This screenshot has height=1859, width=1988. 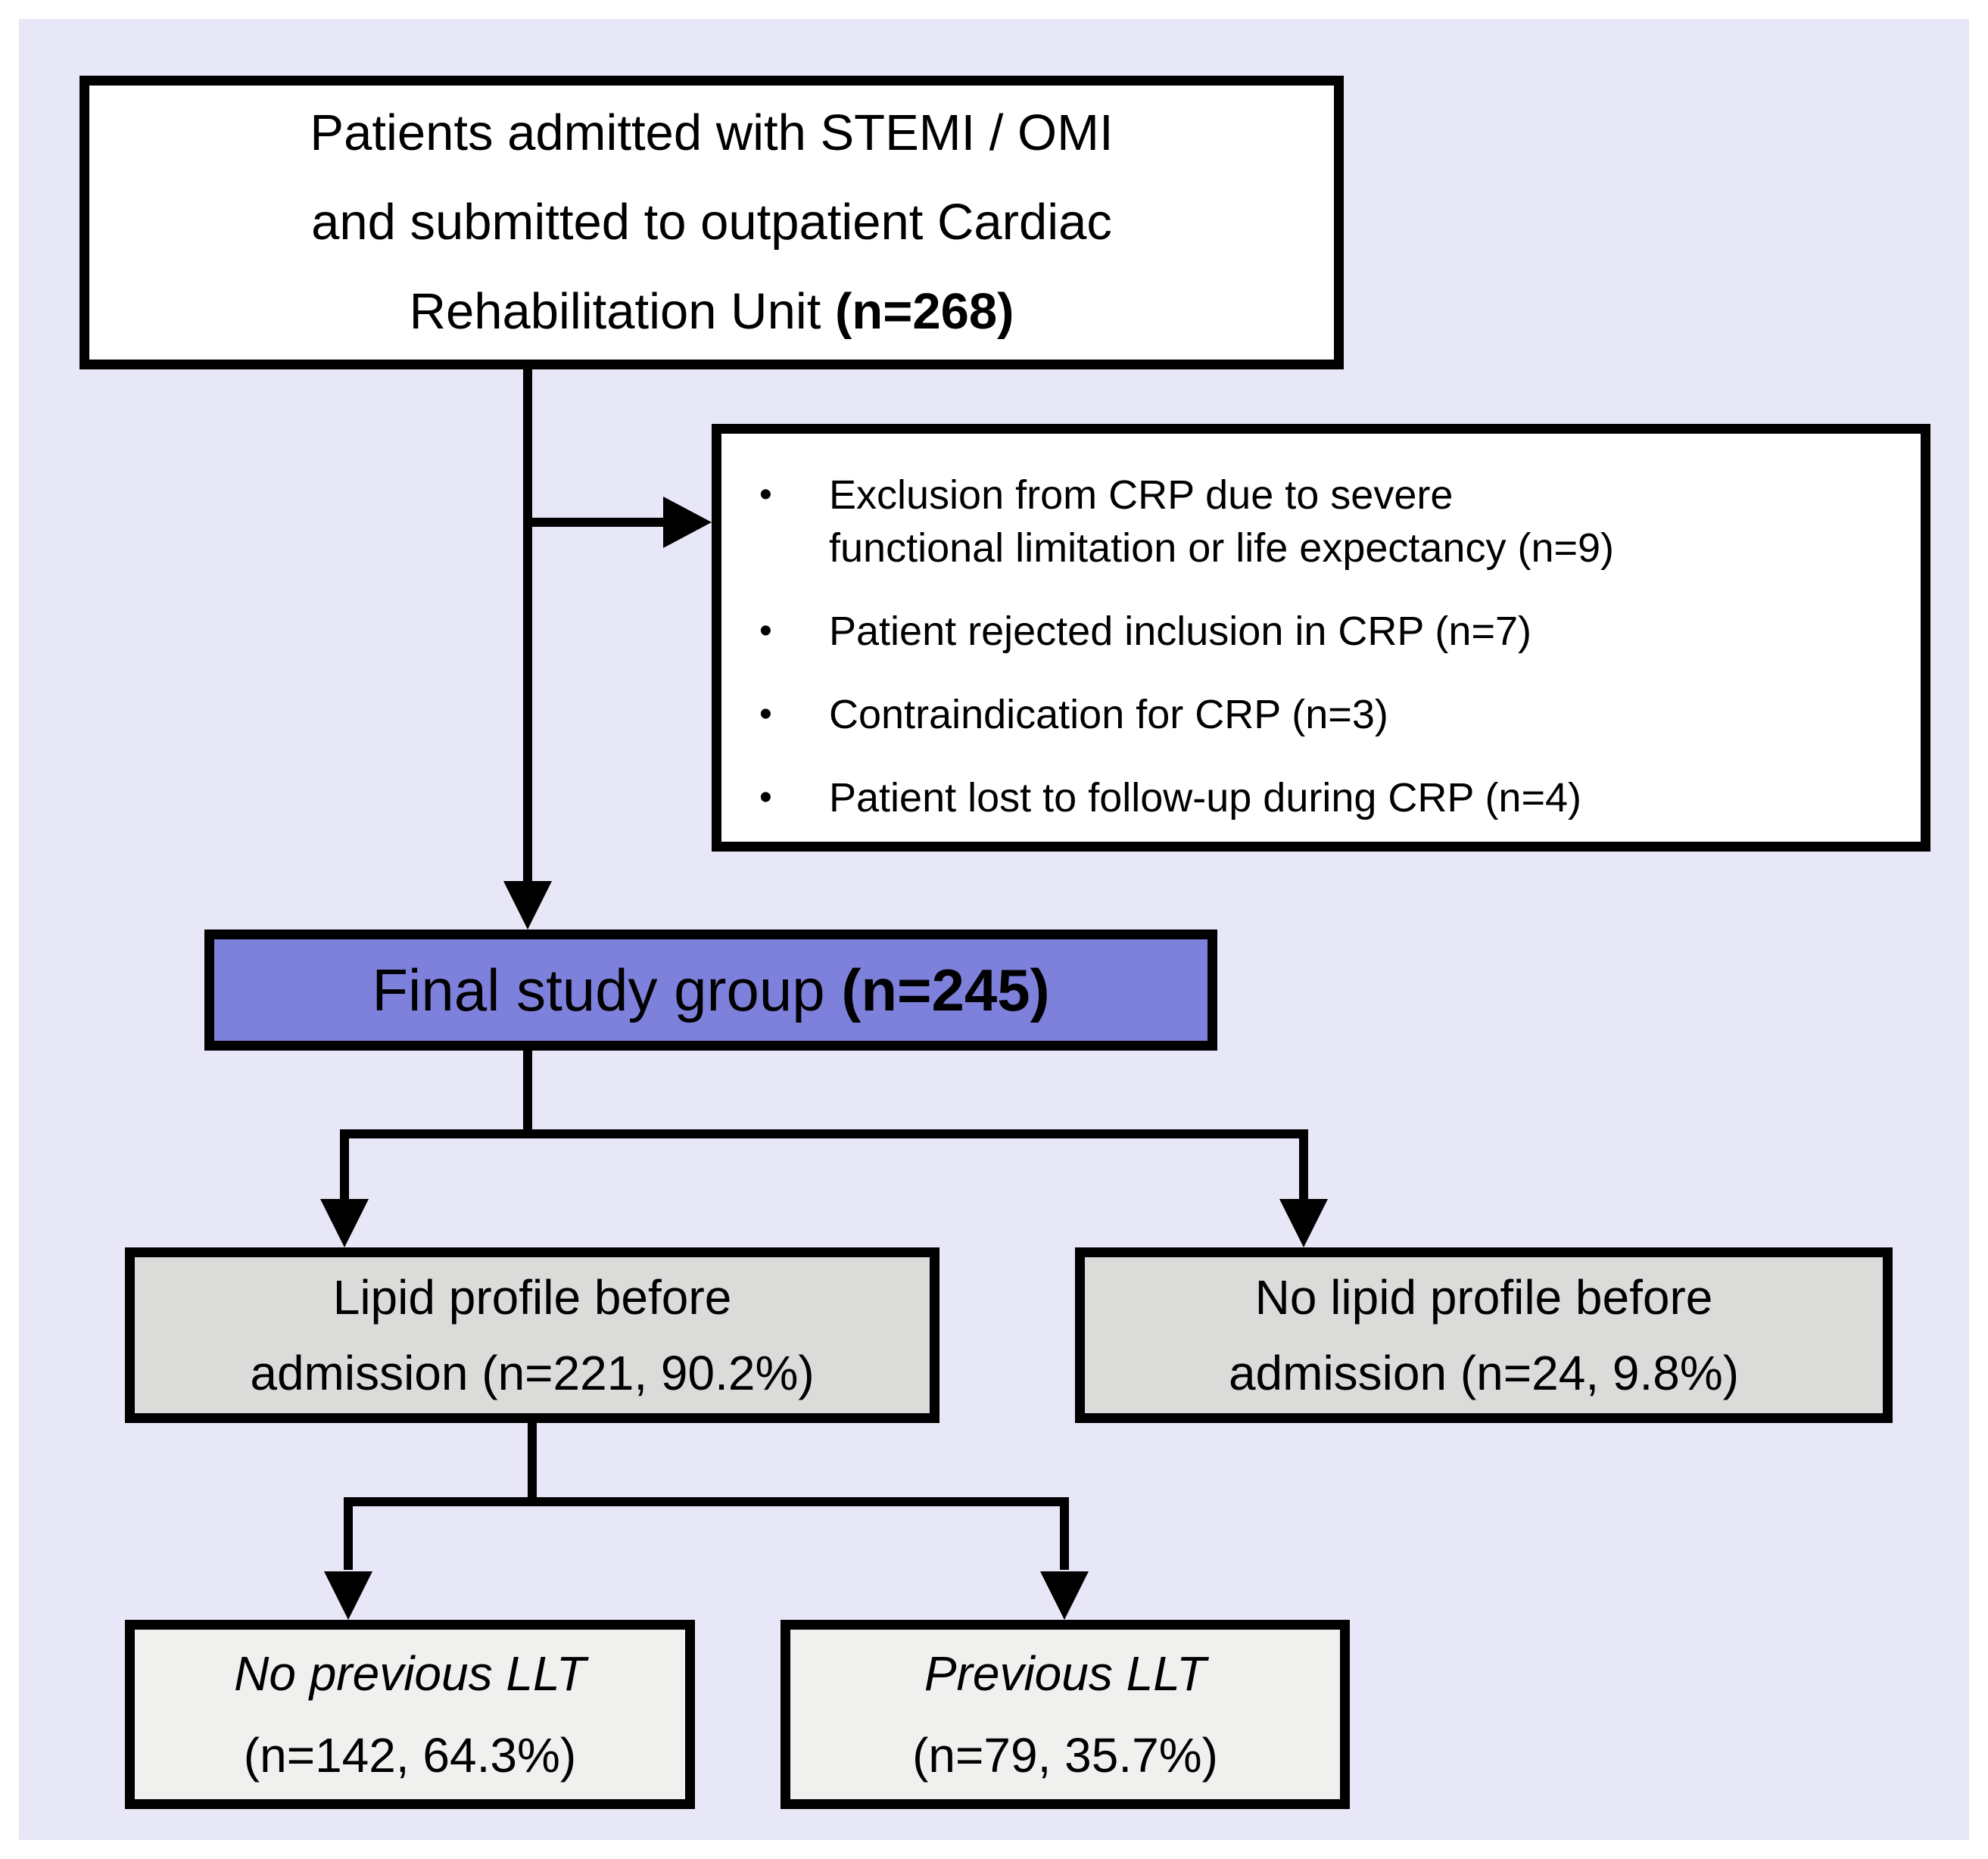 I want to click on connector-drop-to-previous-llt, so click(x=1064, y=1533).